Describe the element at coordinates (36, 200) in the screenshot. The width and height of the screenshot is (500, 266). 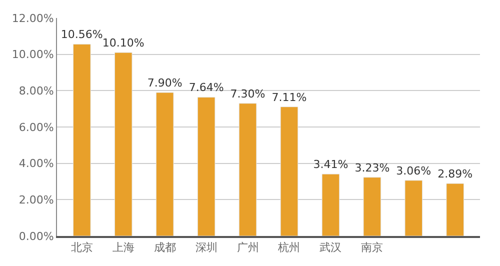
I see `y-tick-label: 2.00%` at that location.